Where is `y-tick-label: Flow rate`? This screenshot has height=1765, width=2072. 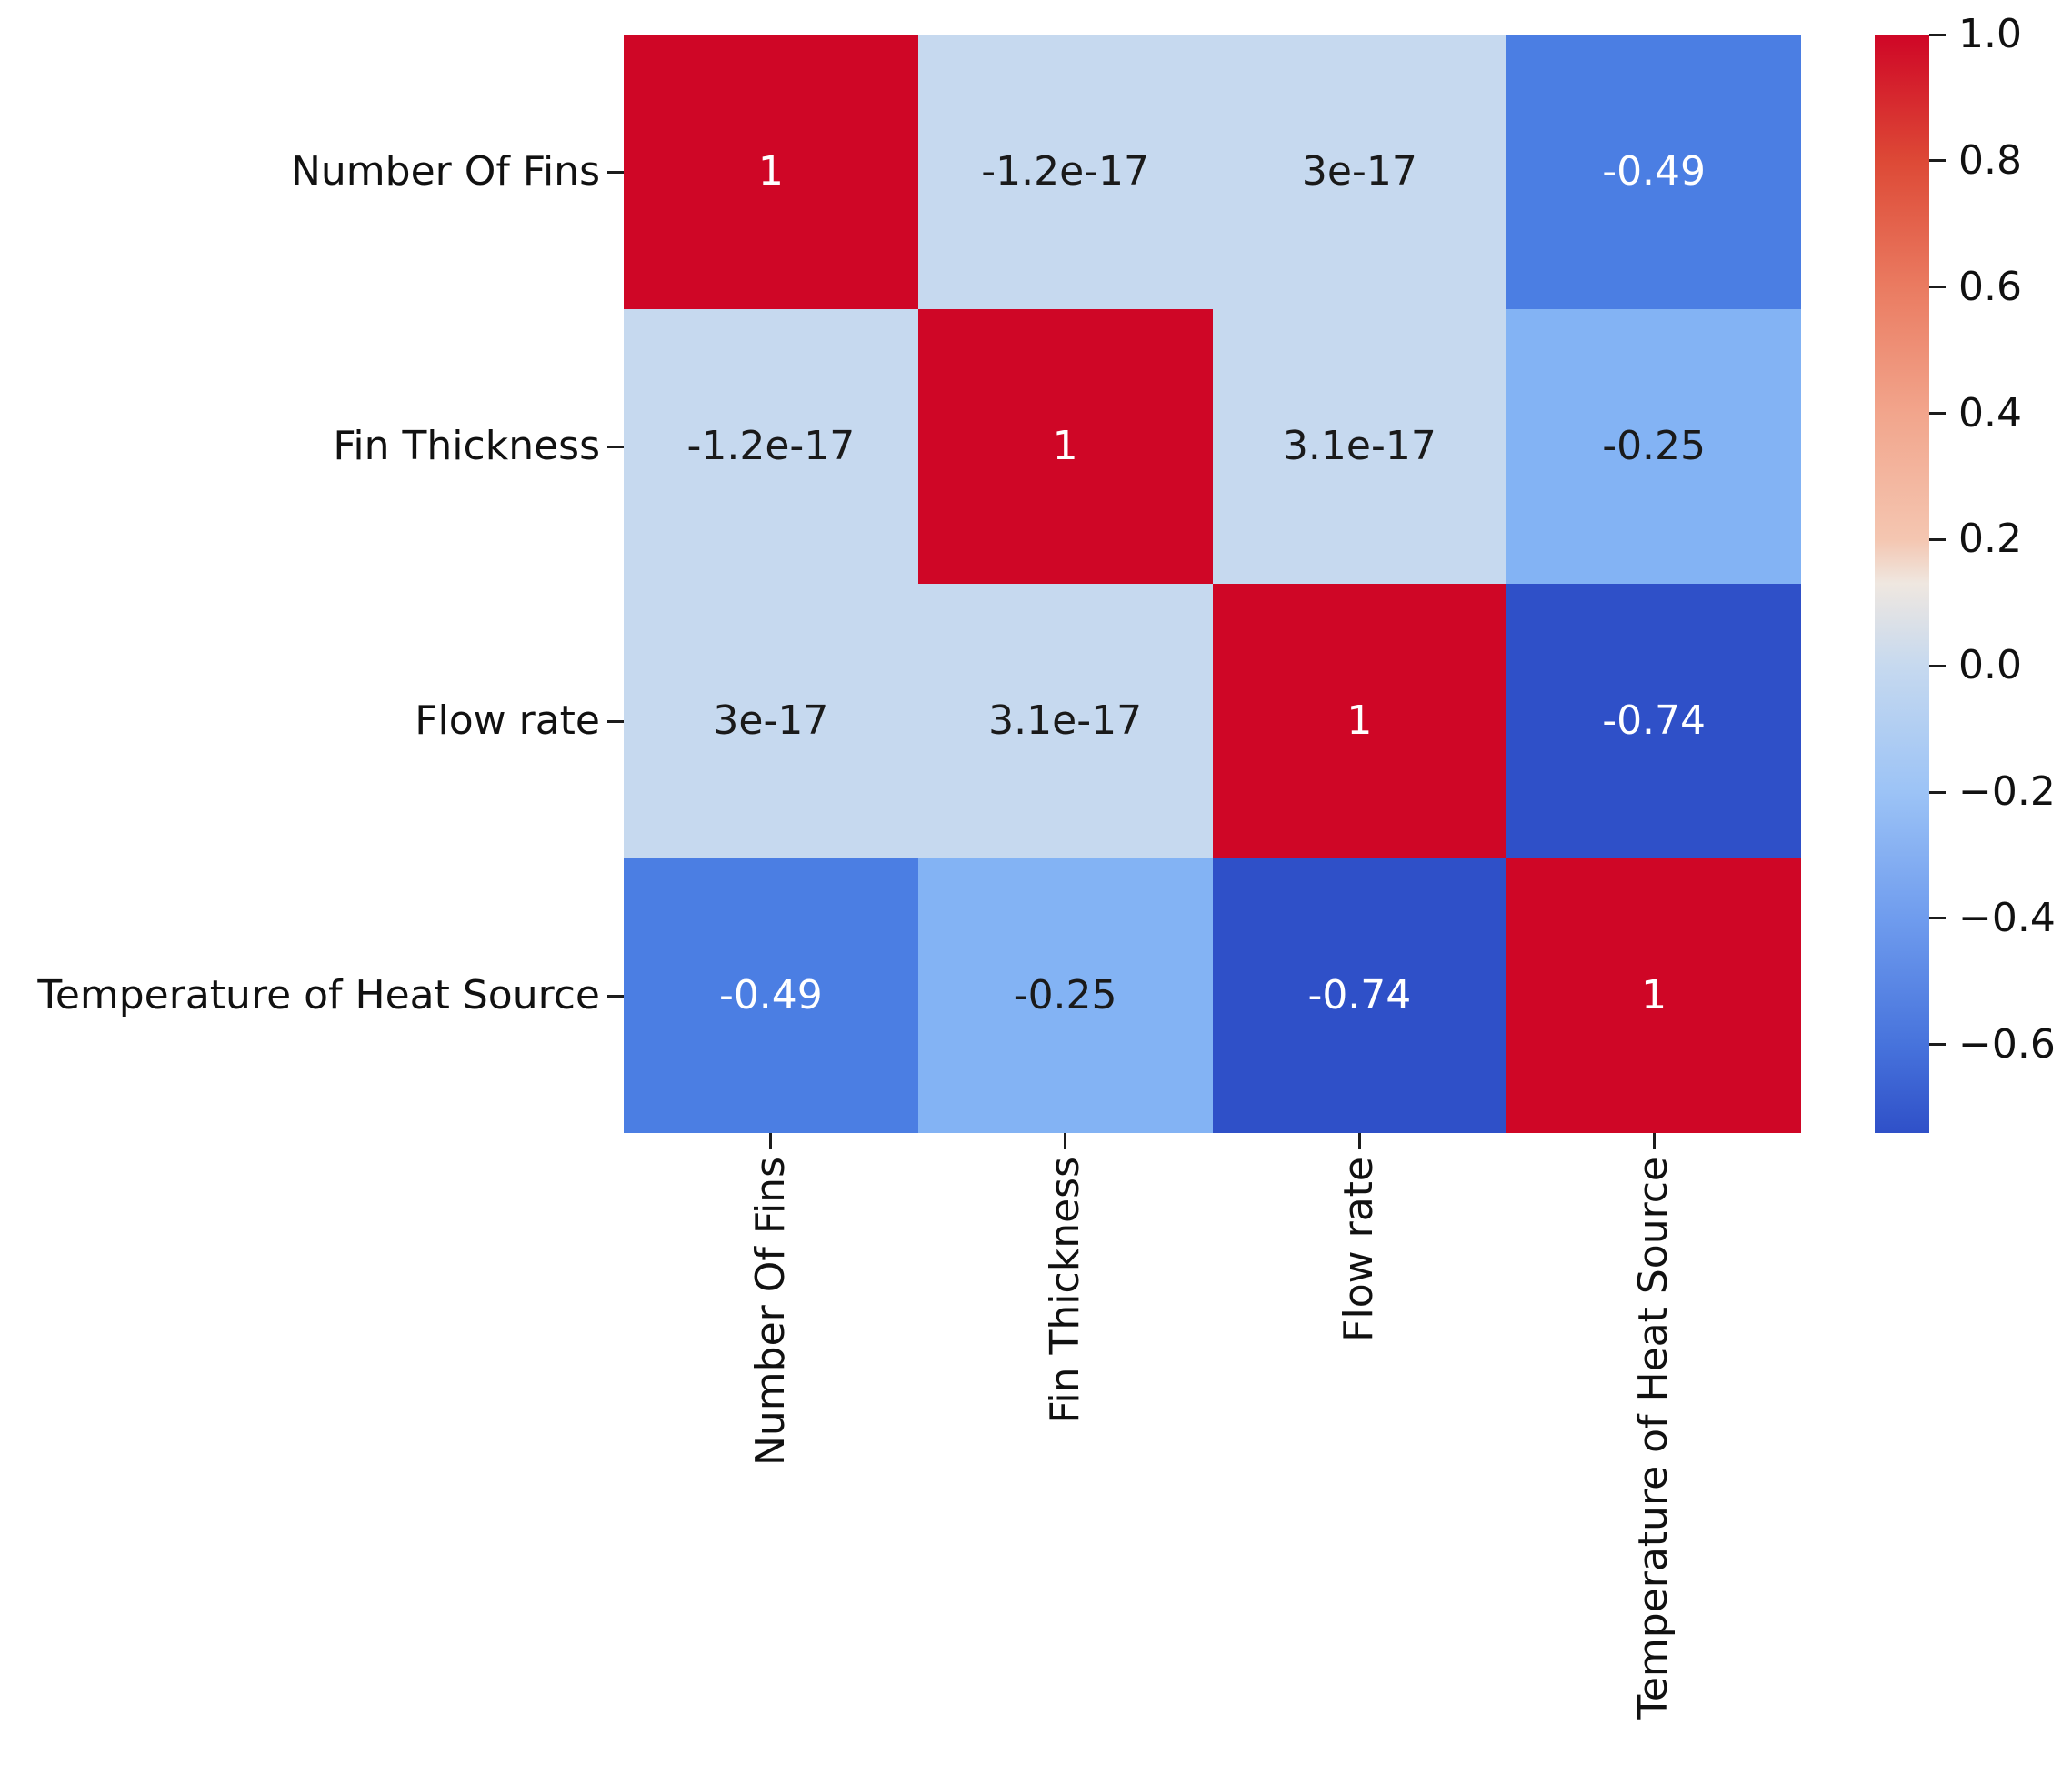 y-tick-label: Flow rate is located at coordinates (507, 720).